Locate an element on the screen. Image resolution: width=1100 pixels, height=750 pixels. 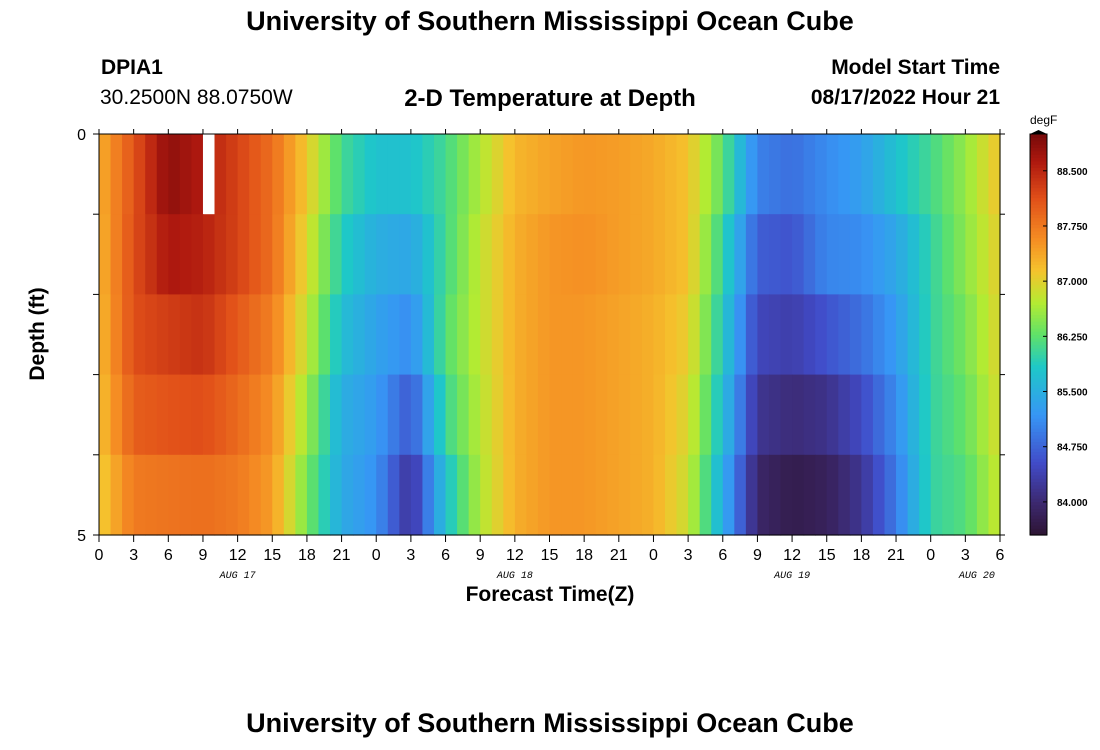
x-tick-label: 21 is located at coordinates (896, 555).